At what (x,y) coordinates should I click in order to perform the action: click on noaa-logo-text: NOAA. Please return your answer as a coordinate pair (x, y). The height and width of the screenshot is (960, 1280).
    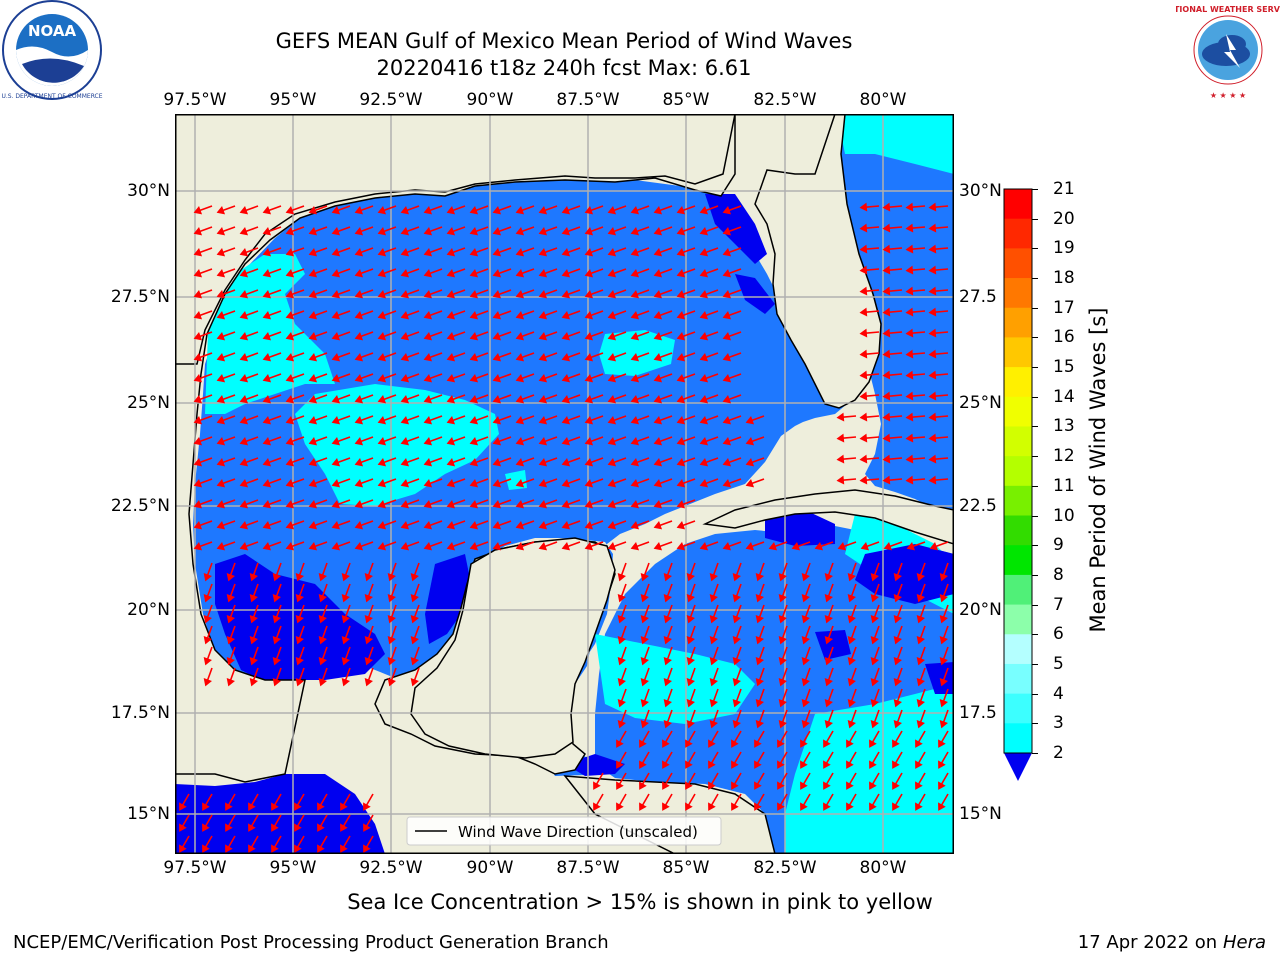
    Looking at the image, I should click on (52, 31).